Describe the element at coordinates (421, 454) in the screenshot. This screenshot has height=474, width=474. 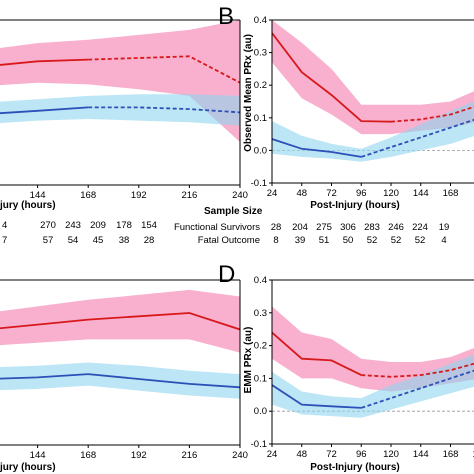
I see `x-tick-label-d-5: 144` at that location.